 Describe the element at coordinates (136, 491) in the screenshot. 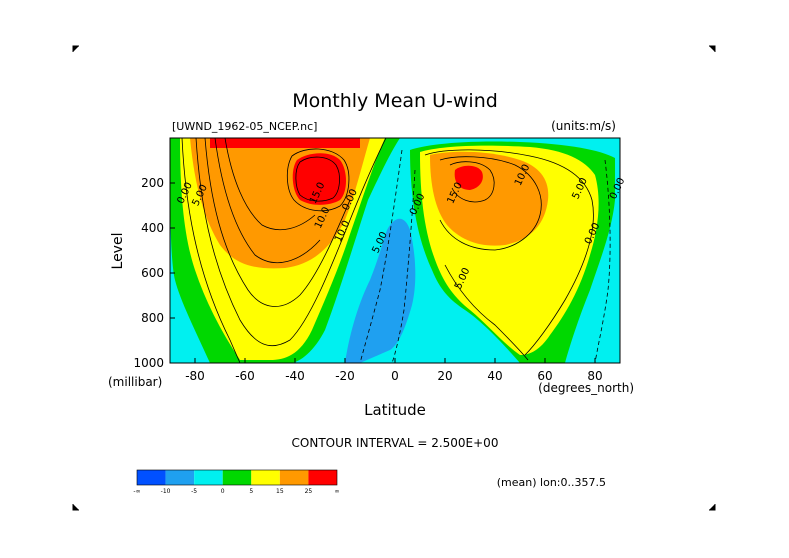

I see `colorbar-label: -∞` at that location.